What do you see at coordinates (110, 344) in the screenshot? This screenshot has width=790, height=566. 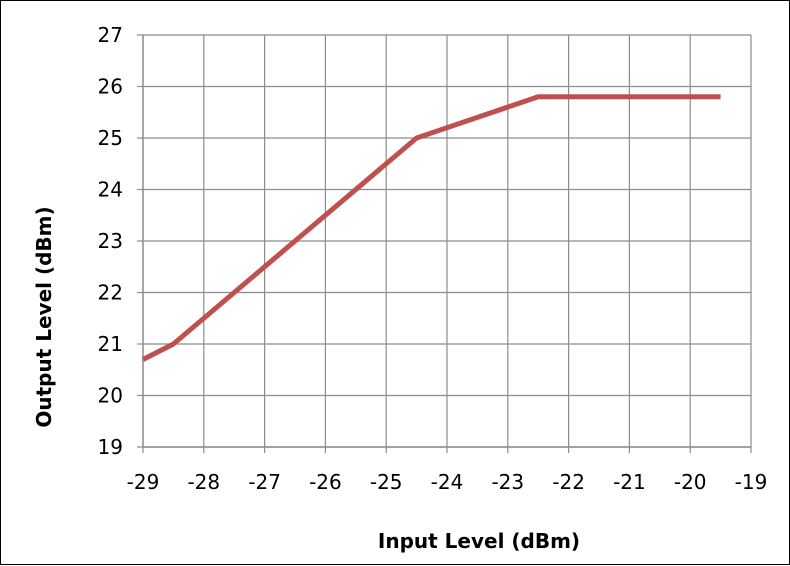 I see `y-tick-label: 21` at bounding box center [110, 344].